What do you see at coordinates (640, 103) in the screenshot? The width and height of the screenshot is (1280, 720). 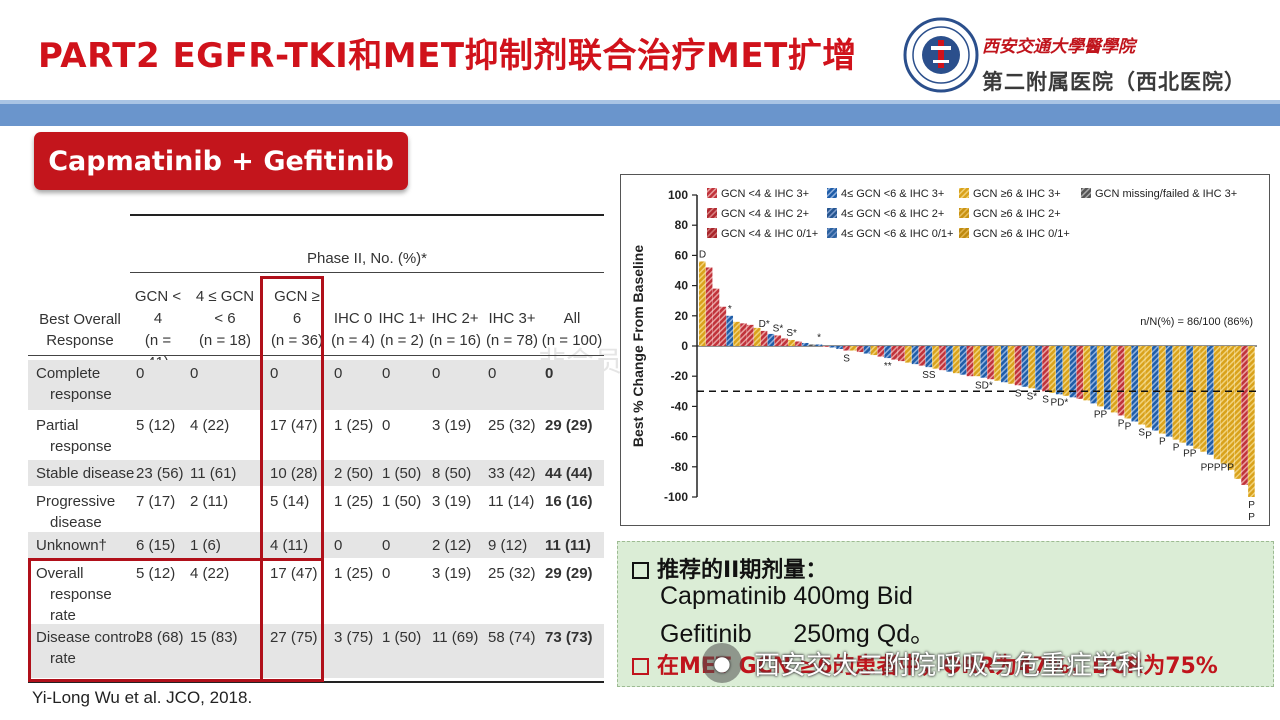 I see `header-band-light` at bounding box center [640, 103].